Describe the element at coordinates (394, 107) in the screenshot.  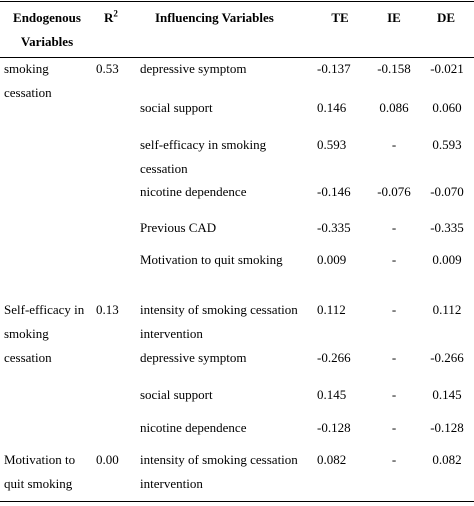
I see `effect-value: 0.086` at that location.